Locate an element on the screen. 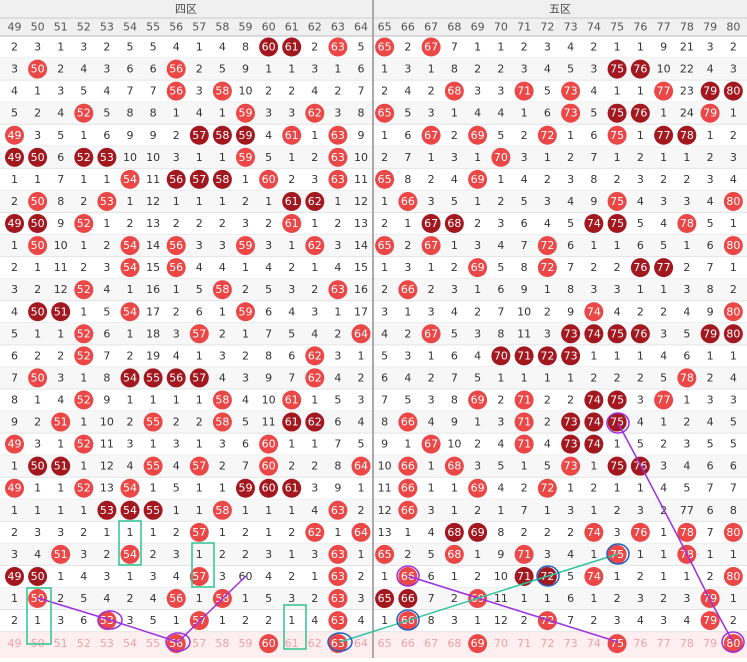 The image size is (747, 662). footer-number: 54 is located at coordinates (130, 643).